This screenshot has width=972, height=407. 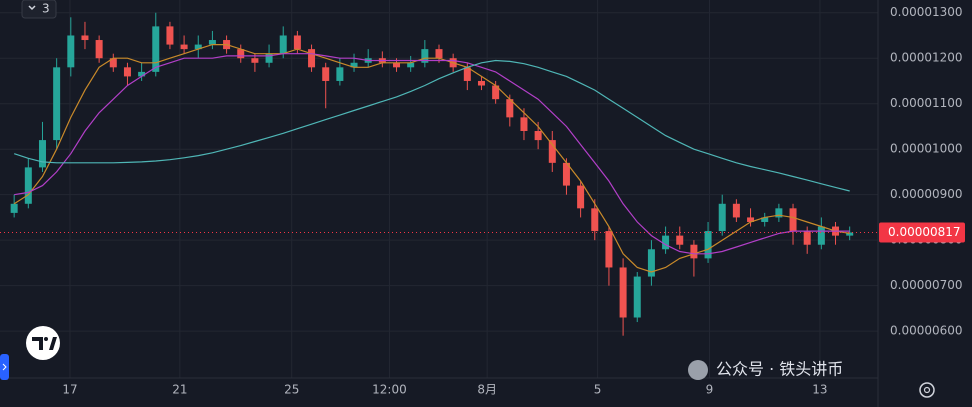 I want to click on settings-icon-core, so click(x=927, y=390).